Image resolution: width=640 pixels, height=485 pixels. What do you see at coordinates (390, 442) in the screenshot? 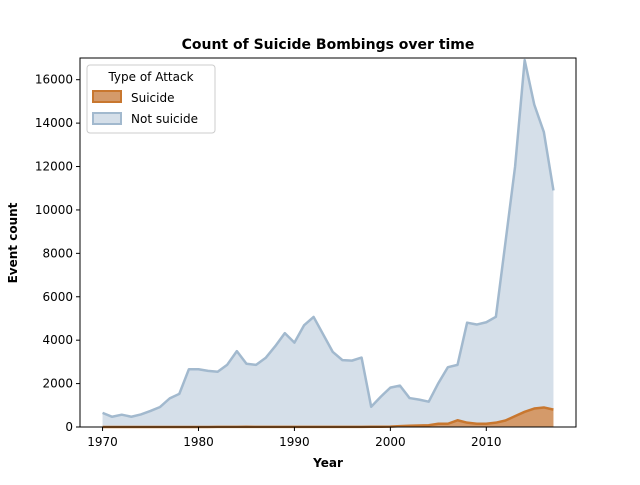
I see `x-tick-label: 2000` at bounding box center [390, 442].